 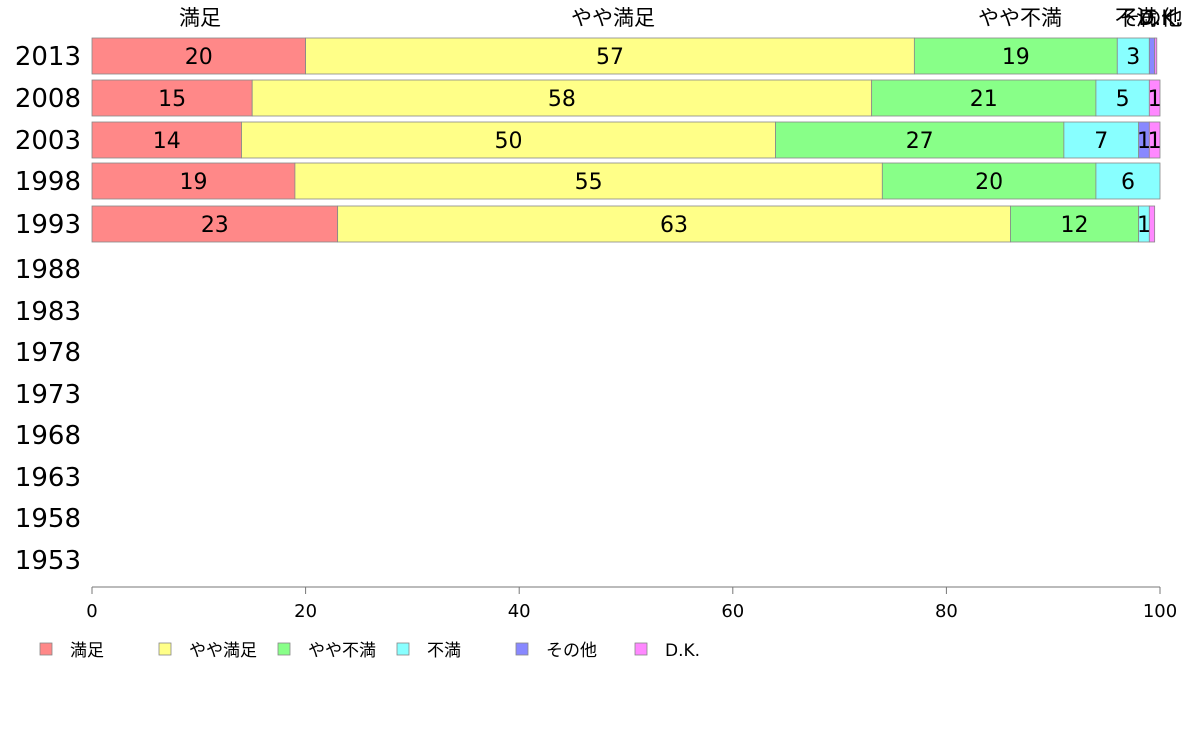 What do you see at coordinates (1144, 225) in the screenshot?
I see `data-label-1993-3: 1` at bounding box center [1144, 225].